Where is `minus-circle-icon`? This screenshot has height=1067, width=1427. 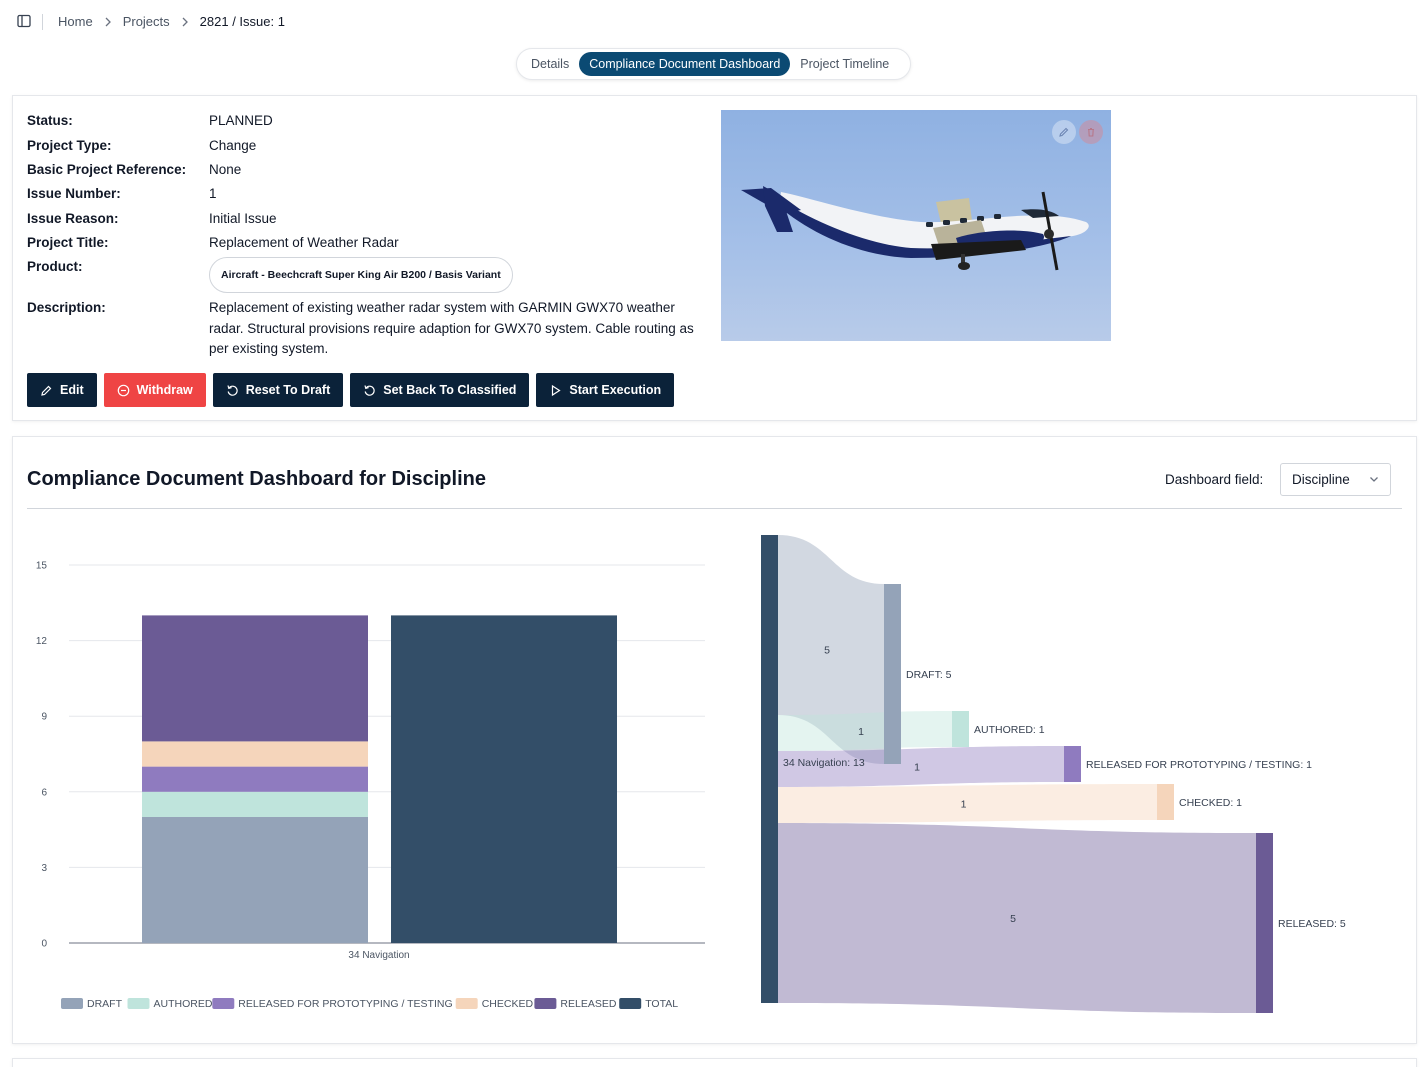 minus-circle-icon is located at coordinates (123, 390).